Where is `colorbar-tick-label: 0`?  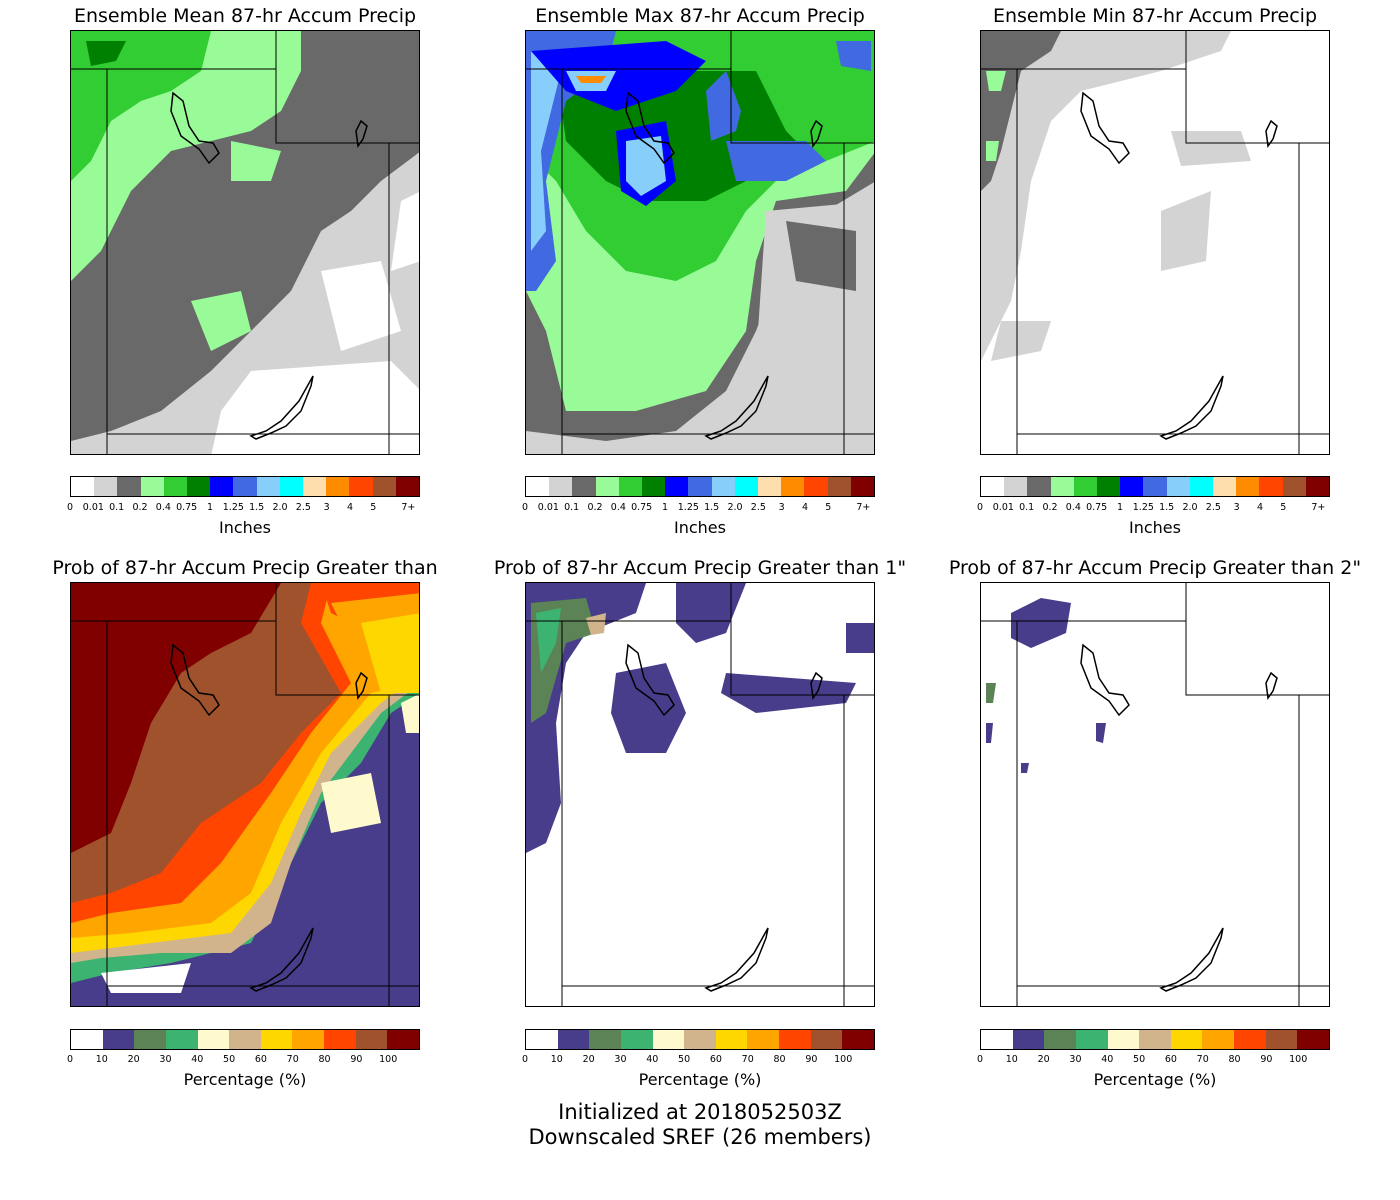
colorbar-tick-label: 0 is located at coordinates (980, 507).